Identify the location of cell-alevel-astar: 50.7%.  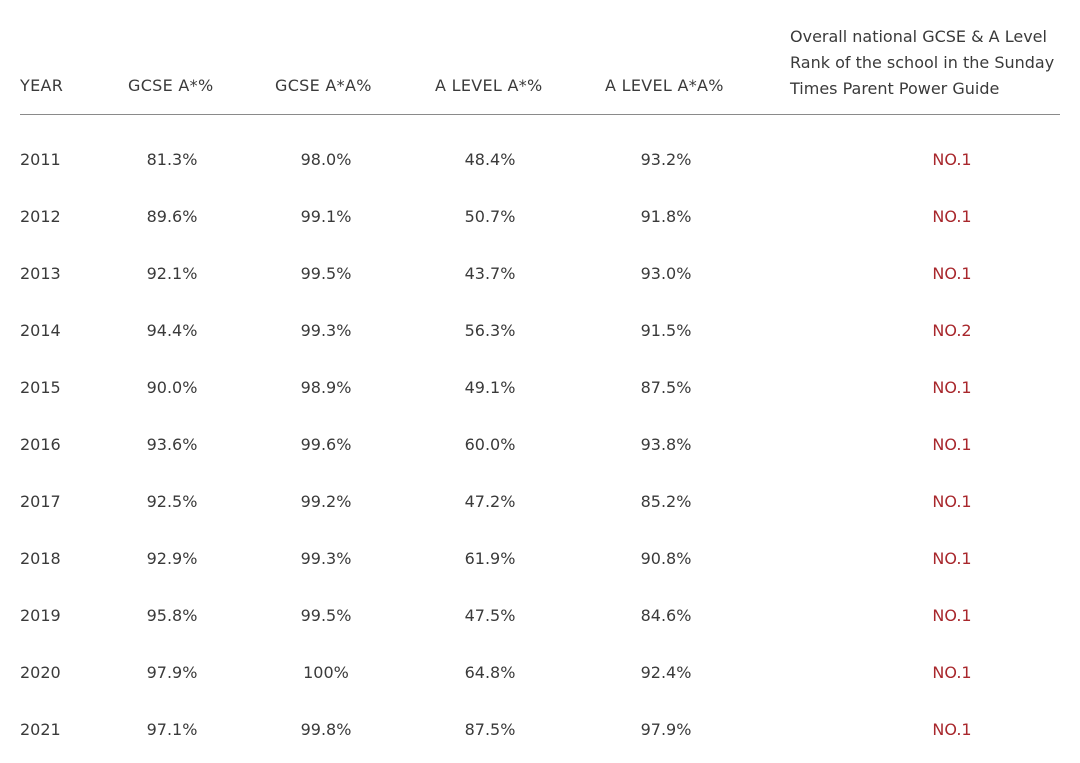
(490, 216).